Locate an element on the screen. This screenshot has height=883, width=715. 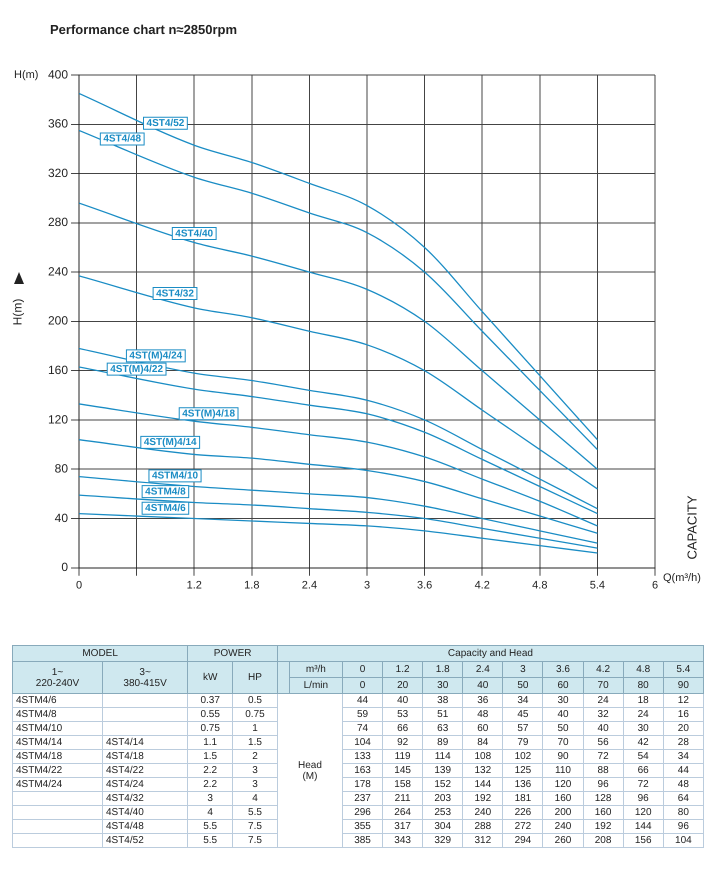
text: 264 is located at coordinates (402, 813).